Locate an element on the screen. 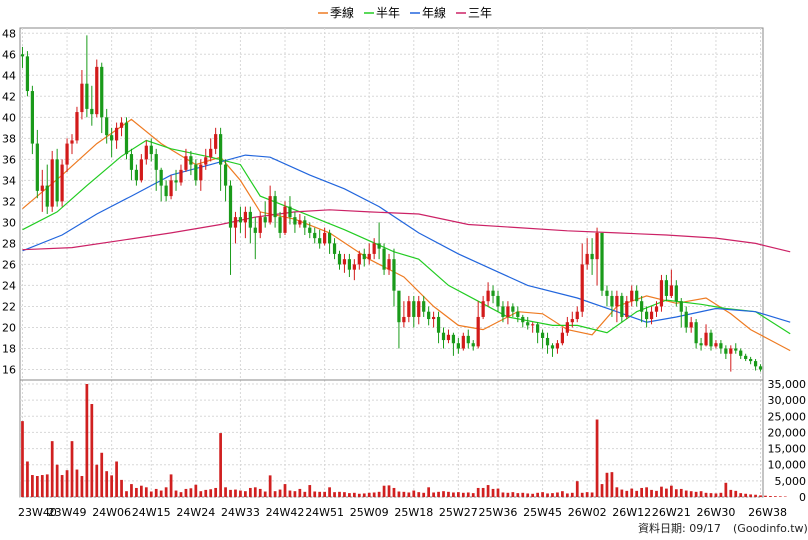 This screenshot has width=808, height=540. x-tick-label: 25W27 is located at coordinates (458, 512).